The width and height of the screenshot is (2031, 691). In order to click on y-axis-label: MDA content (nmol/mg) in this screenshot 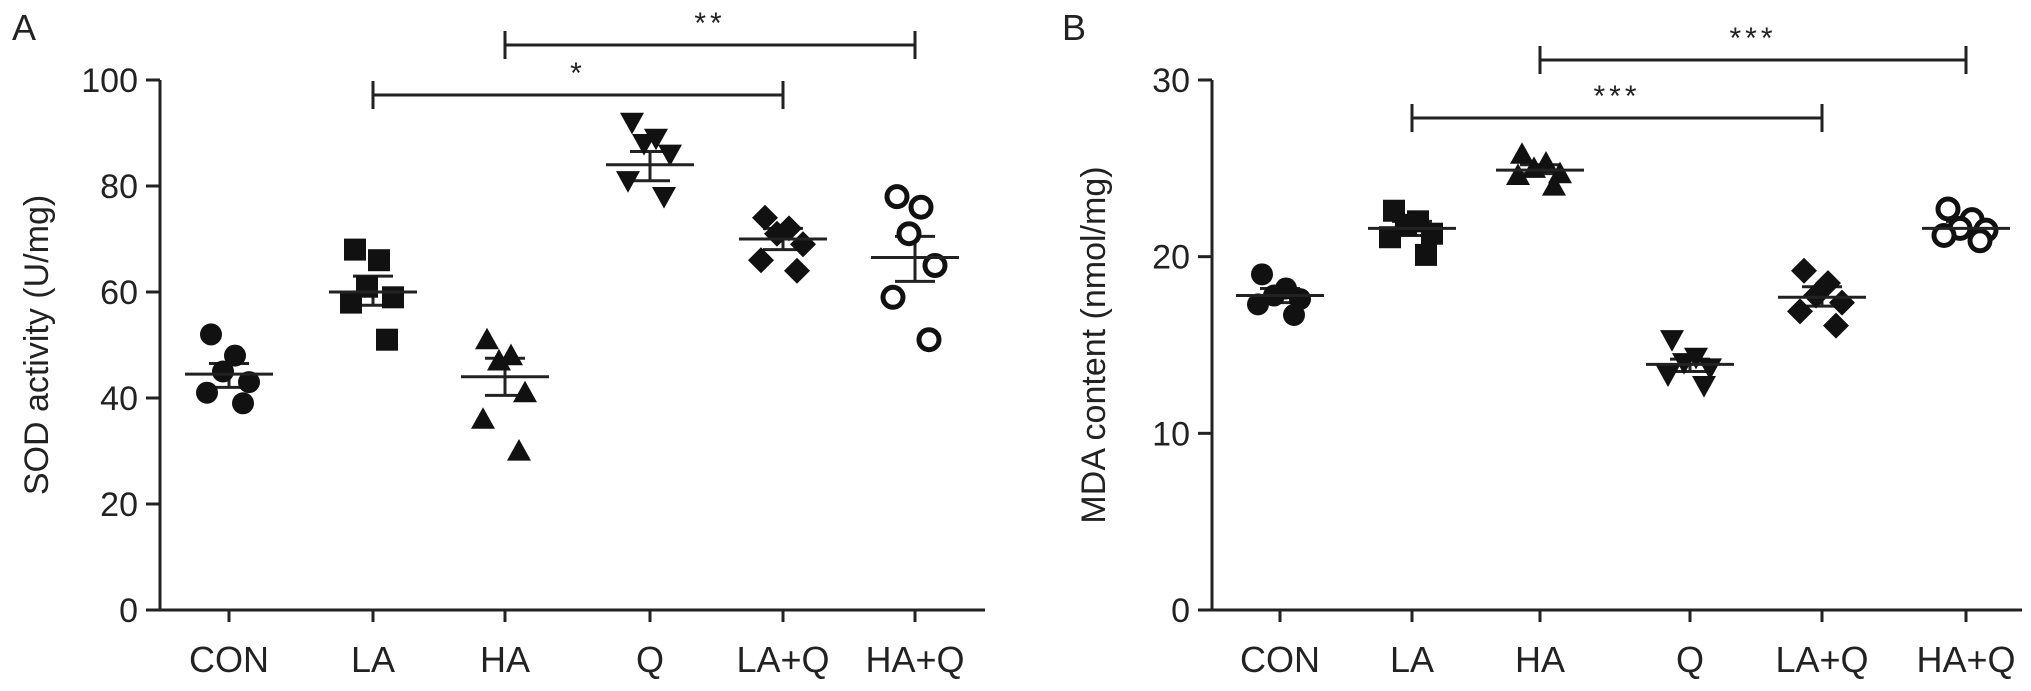, I will do `click(1094, 344)`.